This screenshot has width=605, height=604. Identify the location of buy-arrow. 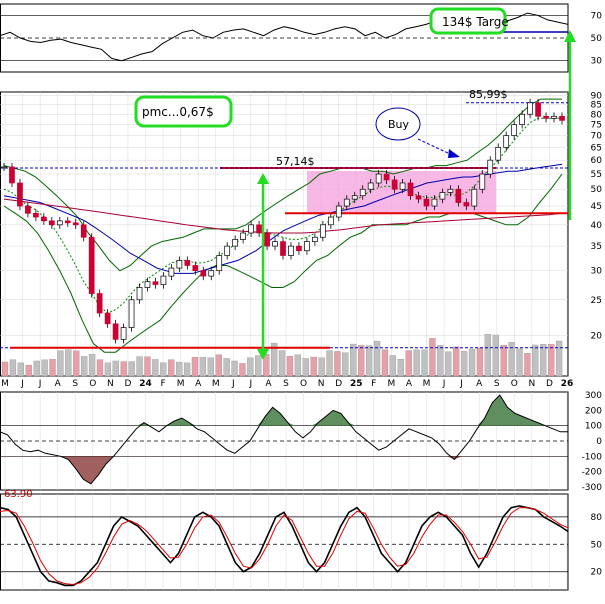
(434, 146).